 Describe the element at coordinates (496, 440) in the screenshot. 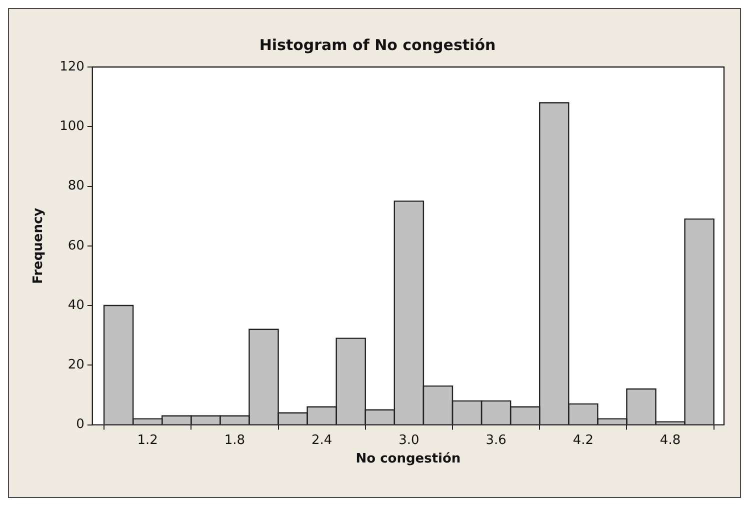

I see `x-tick-label: 3.6` at that location.